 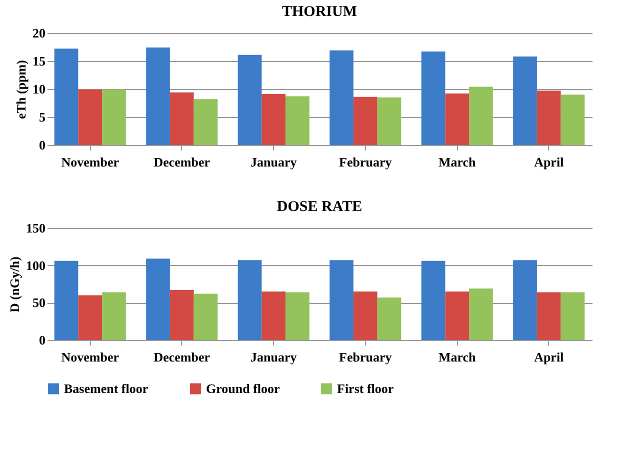 What do you see at coordinates (106, 388) in the screenshot?
I see `legend-label: Basement floor` at bounding box center [106, 388].